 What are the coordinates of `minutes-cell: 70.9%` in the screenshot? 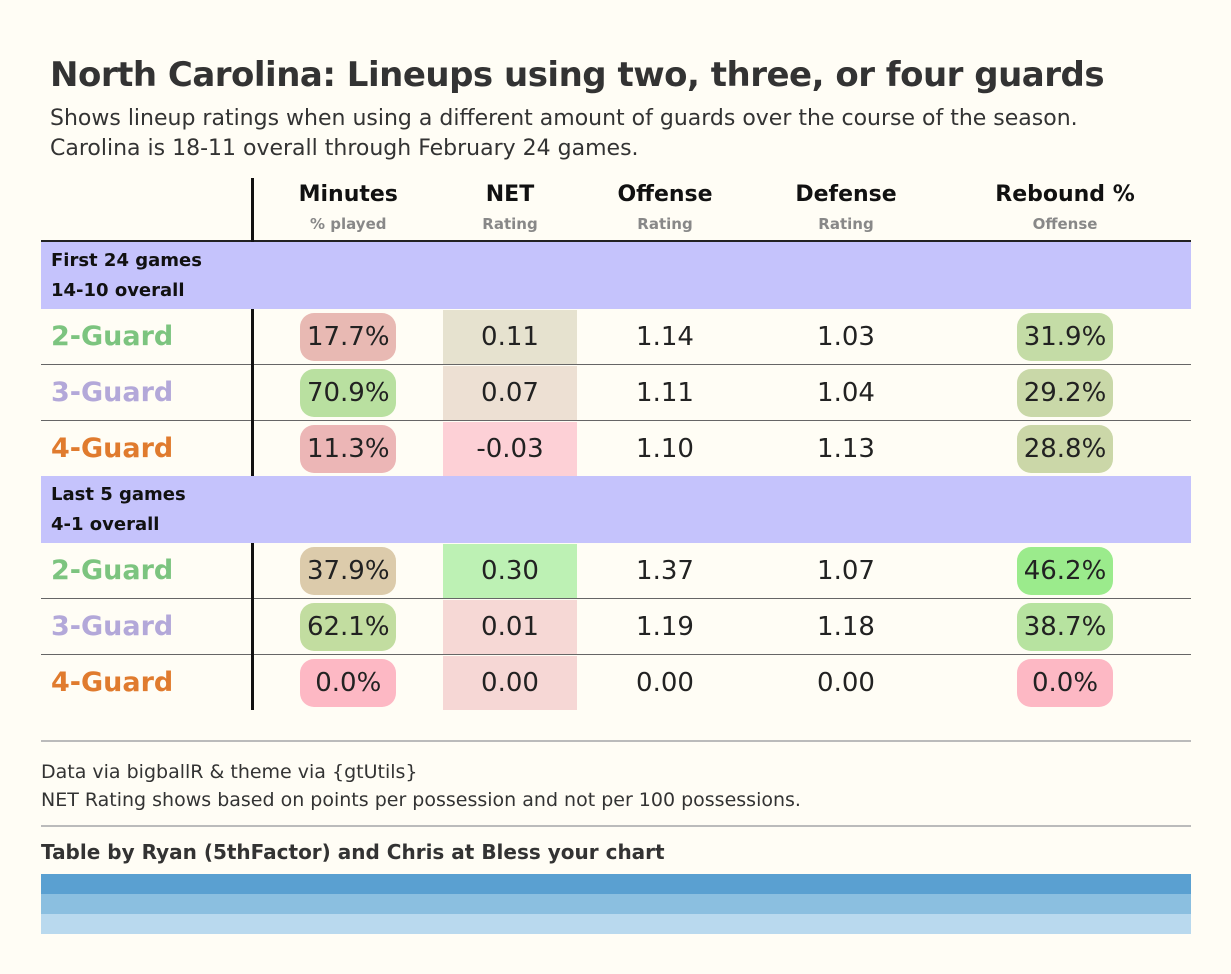 It's located at (347, 392).